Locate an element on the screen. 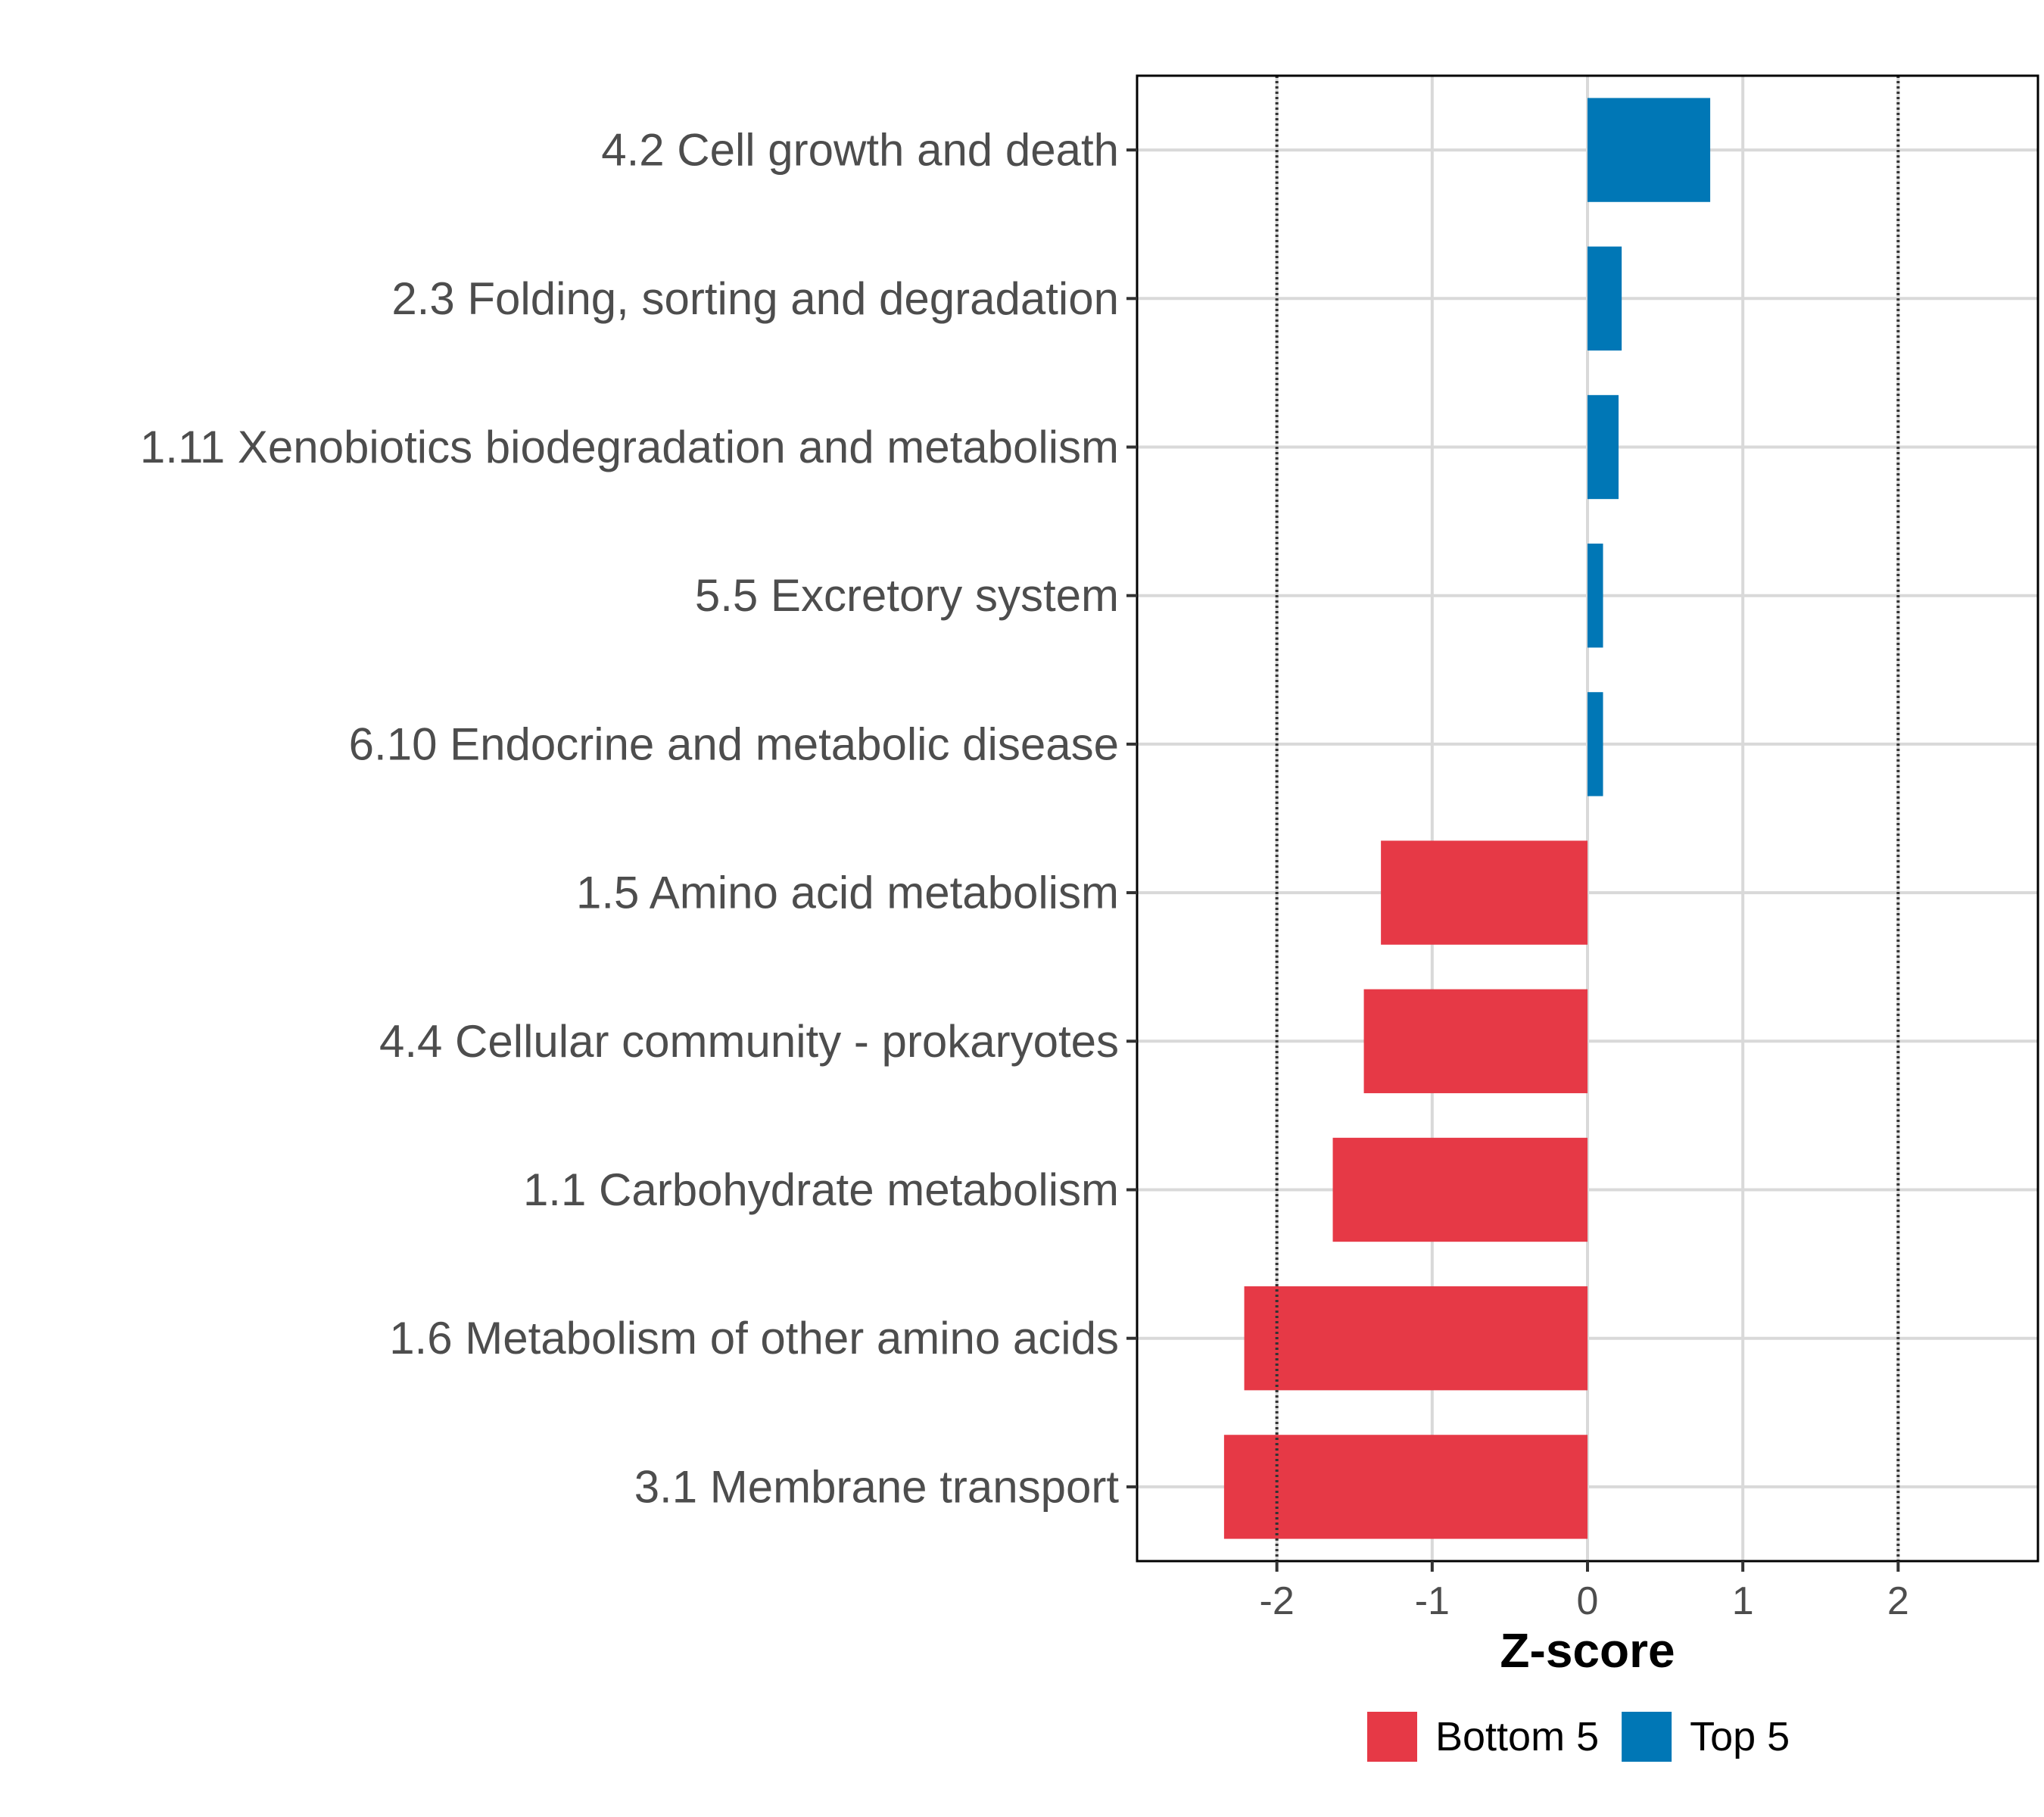 The width and height of the screenshot is (2044, 1817). y-tick-label: 4.2 Cell growth and death is located at coordinates (860, 150).